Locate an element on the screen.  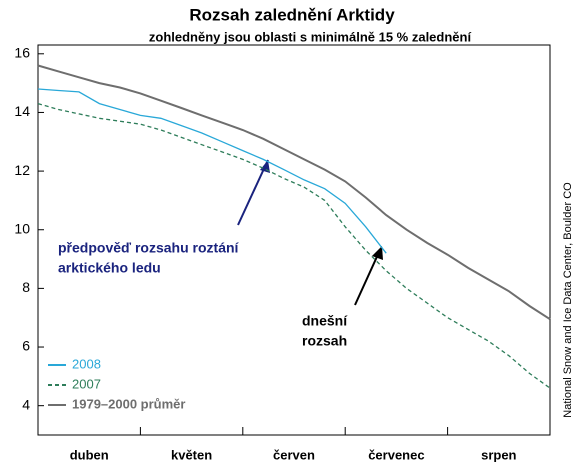
x-tick-label: květen is located at coordinates (191, 454).